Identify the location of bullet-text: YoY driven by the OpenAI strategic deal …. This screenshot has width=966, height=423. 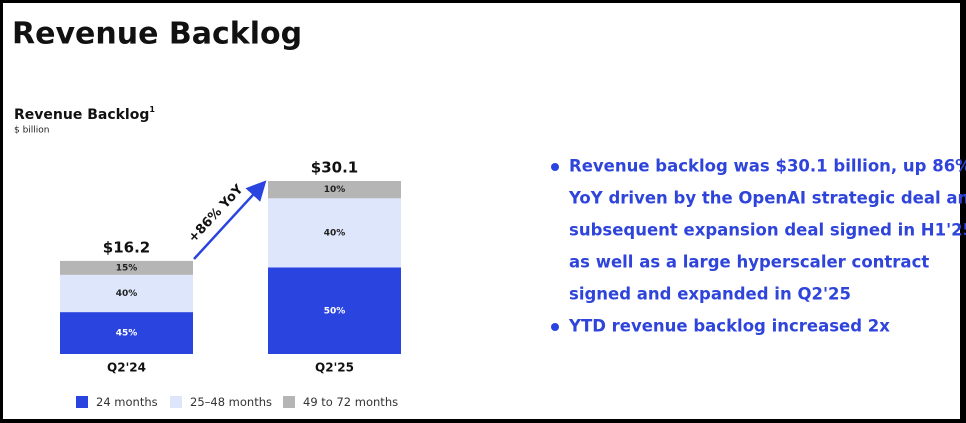
(767, 198).